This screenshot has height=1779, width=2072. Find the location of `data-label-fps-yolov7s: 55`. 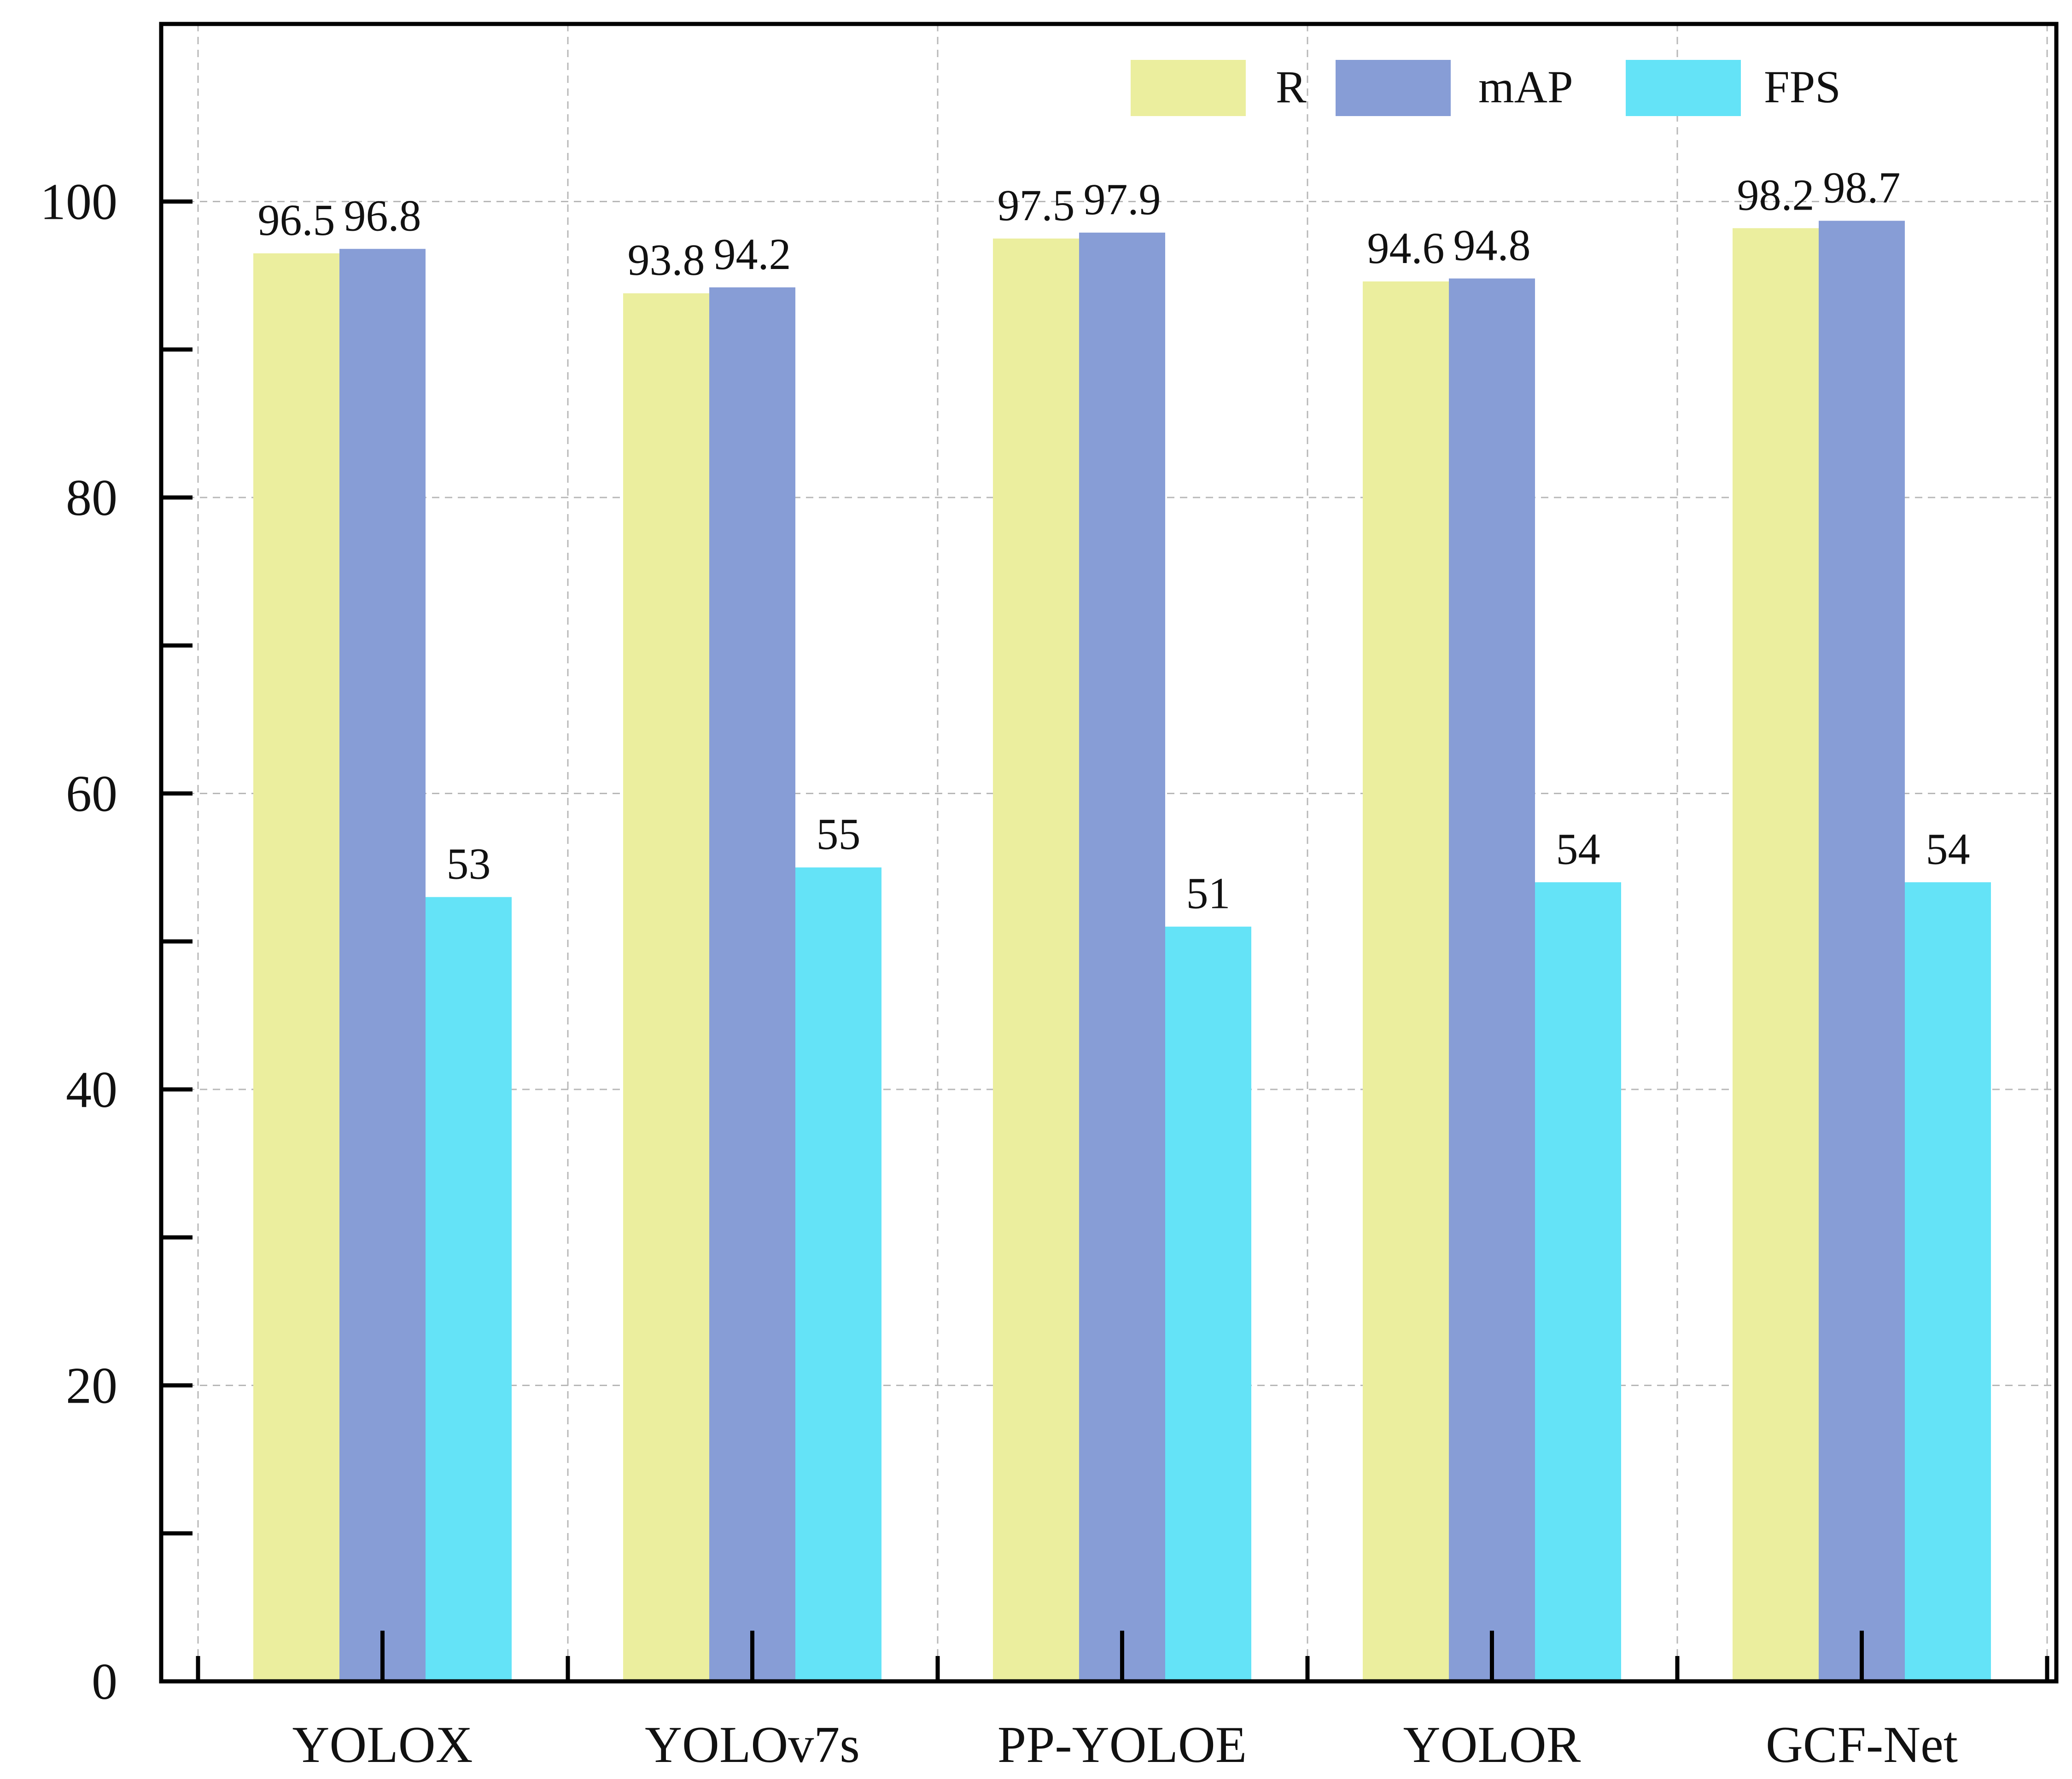

data-label-fps-yolov7s: 55 is located at coordinates (839, 834).